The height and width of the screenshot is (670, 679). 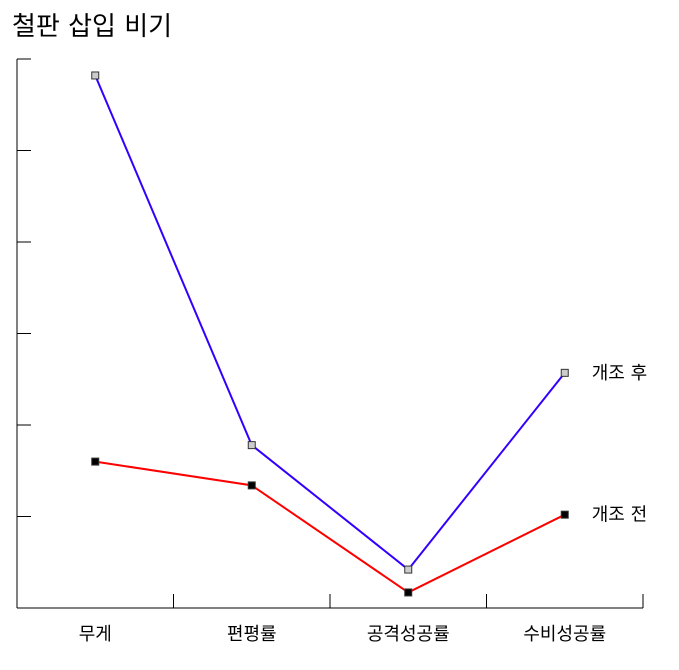 I want to click on chart-title: 철판 삽입 비기, so click(x=92, y=27).